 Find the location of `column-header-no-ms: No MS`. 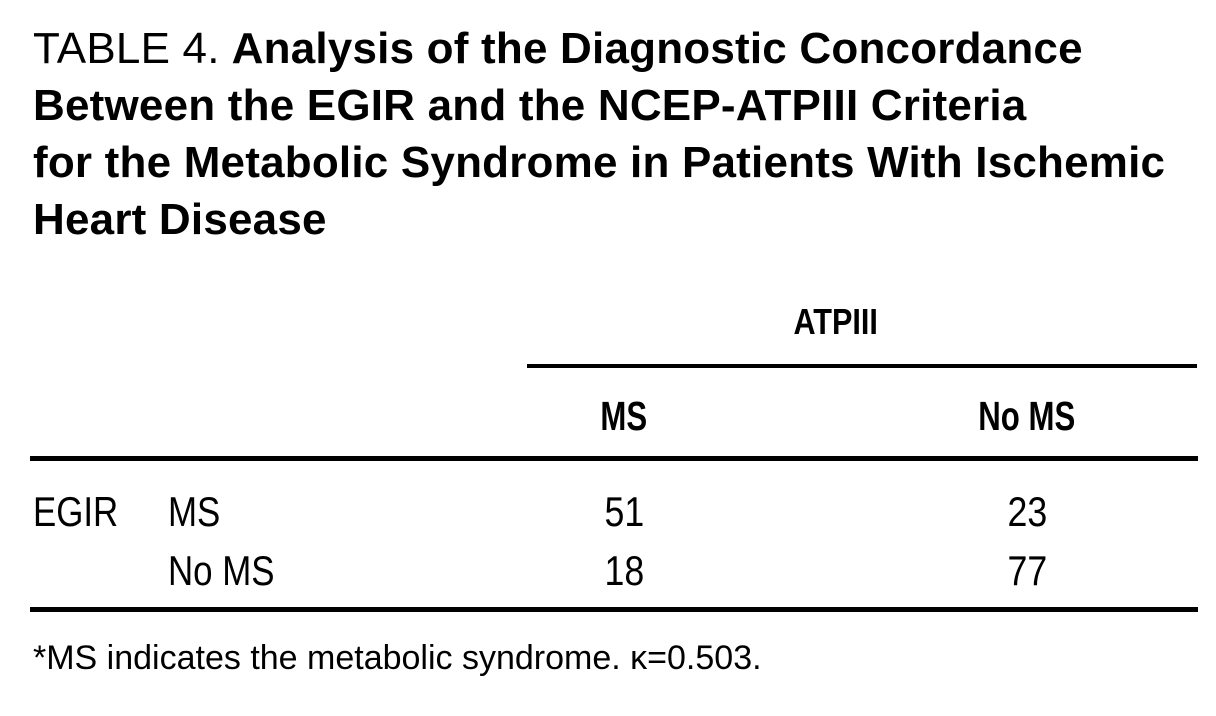

column-header-no-ms: No MS is located at coordinates (1027, 416).